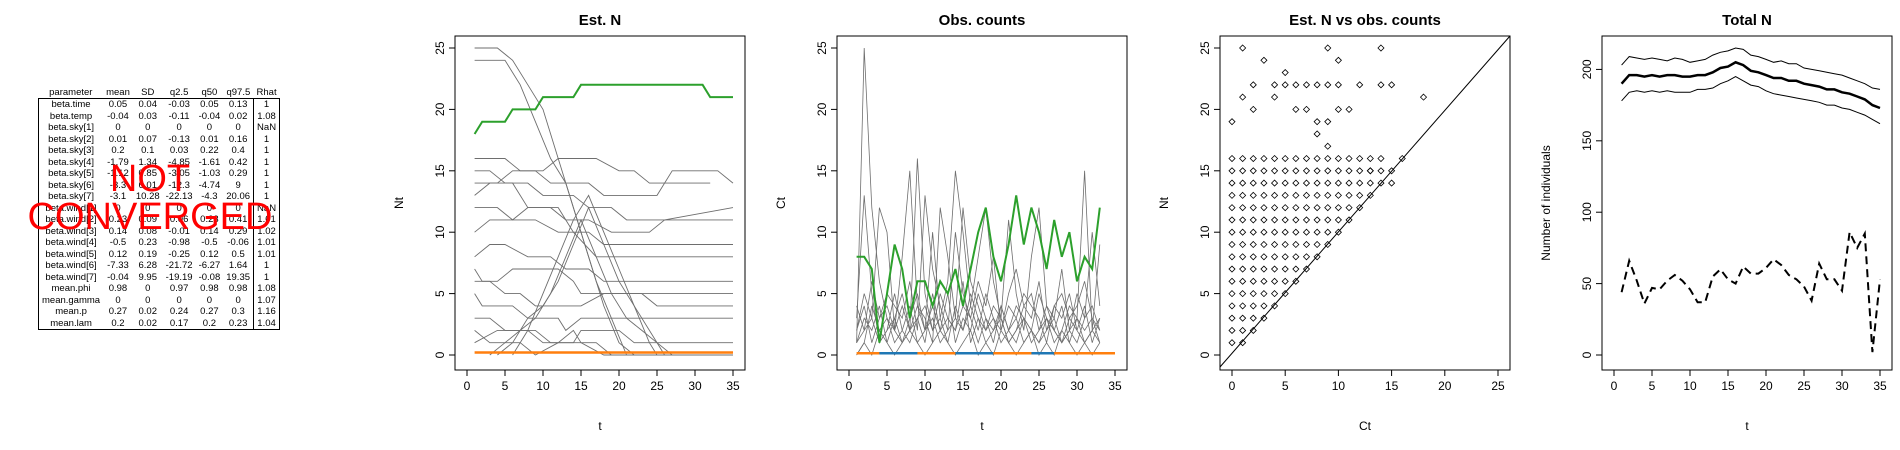 The height and width of the screenshot is (450, 1900). What do you see at coordinates (148, 265) in the screenshot?
I see `table-cell: 6.28` at bounding box center [148, 265].